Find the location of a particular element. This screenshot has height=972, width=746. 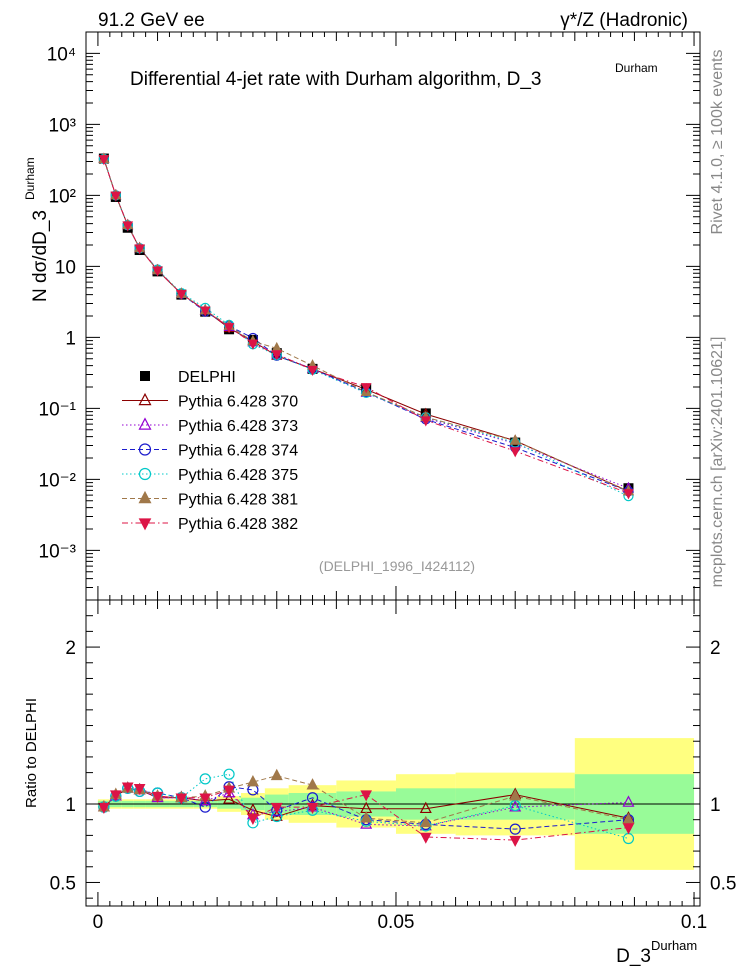

ratio-ytick-label-right: 0.5 is located at coordinates (723, 883).